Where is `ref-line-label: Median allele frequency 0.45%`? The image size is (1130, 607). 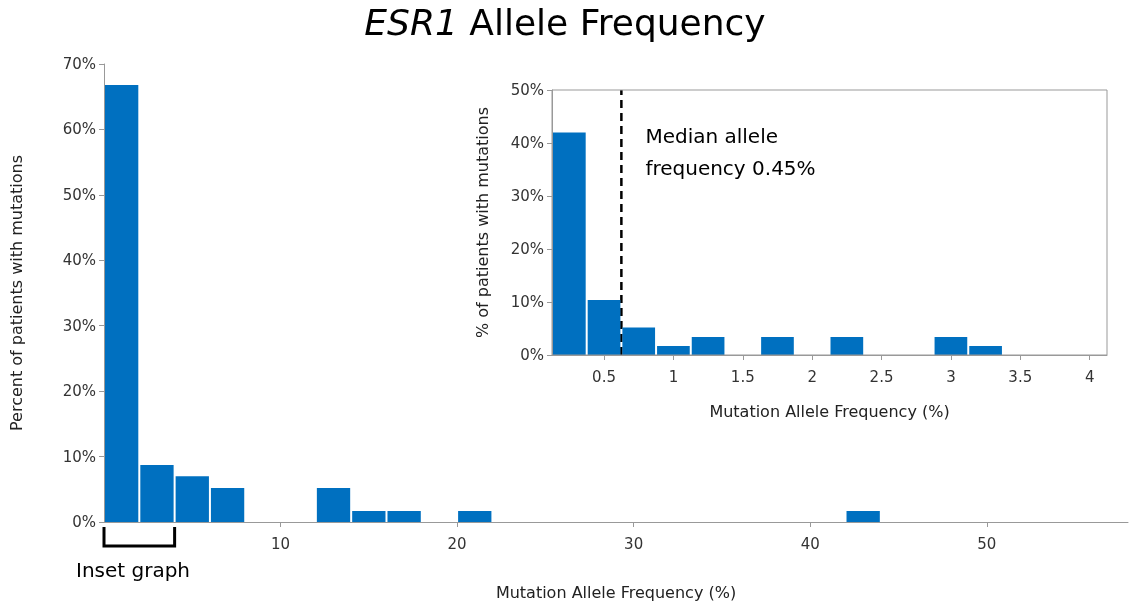
ref-line-label: Median allele frequency 0.45% is located at coordinates (730, 152).